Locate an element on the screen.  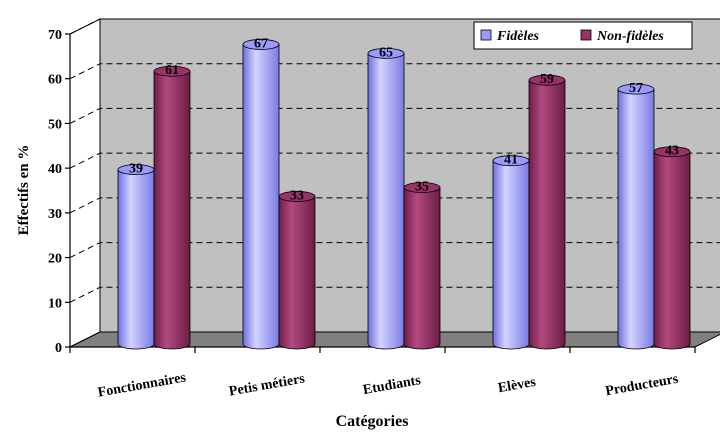
legend-swatch-non-fideles is located at coordinates (586, 35).